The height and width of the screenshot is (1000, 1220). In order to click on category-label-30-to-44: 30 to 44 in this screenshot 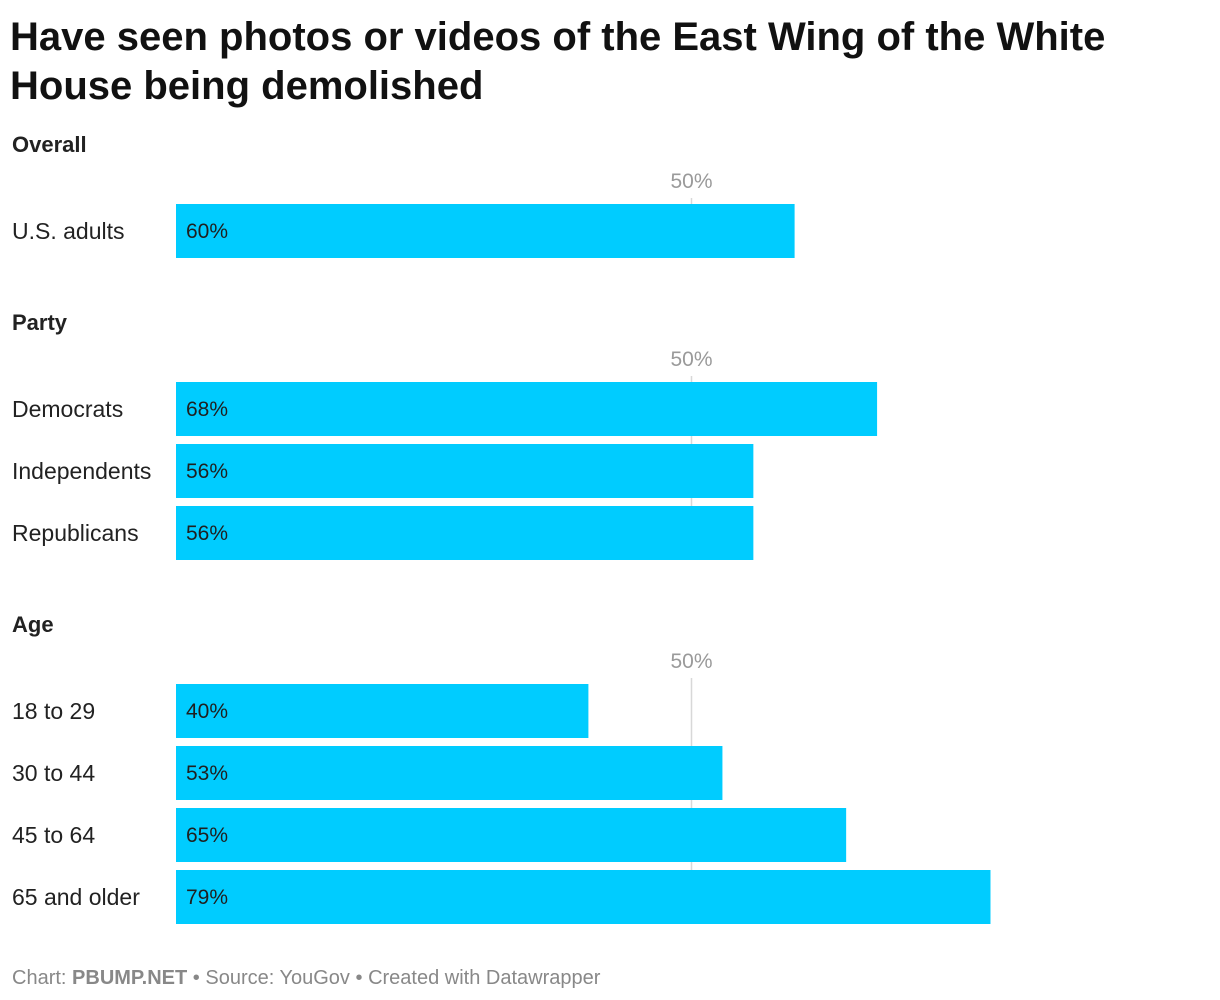, I will do `click(53, 773)`.